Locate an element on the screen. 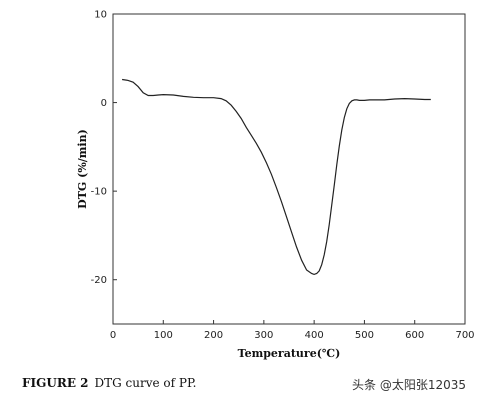  y-axis: 10 0 -10 -20 is located at coordinates (104, 148).